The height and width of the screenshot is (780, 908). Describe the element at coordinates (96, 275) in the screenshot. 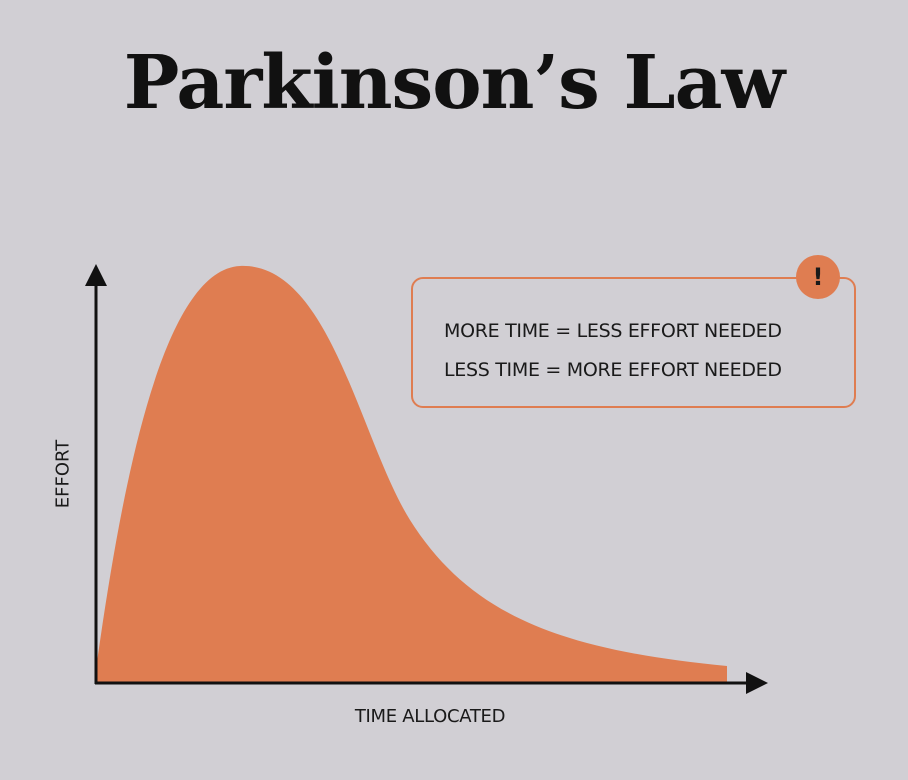

I see `y-axis-arrow-icon` at that location.